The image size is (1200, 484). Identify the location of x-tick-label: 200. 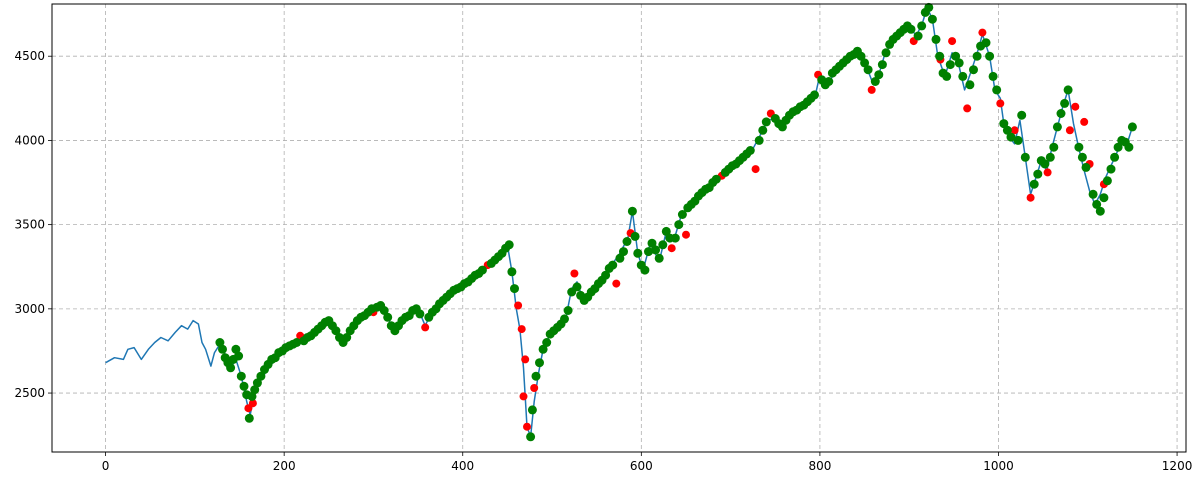
(284, 466).